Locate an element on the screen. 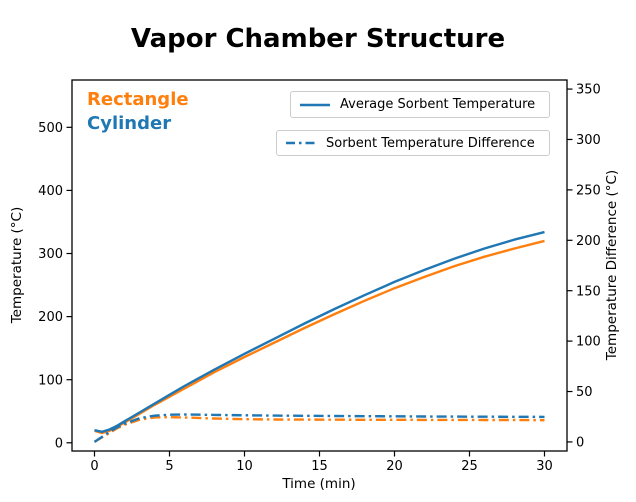 Image resolution: width=636 pixels, height=502 pixels. left-y-tick-label: 200 is located at coordinates (50, 317).